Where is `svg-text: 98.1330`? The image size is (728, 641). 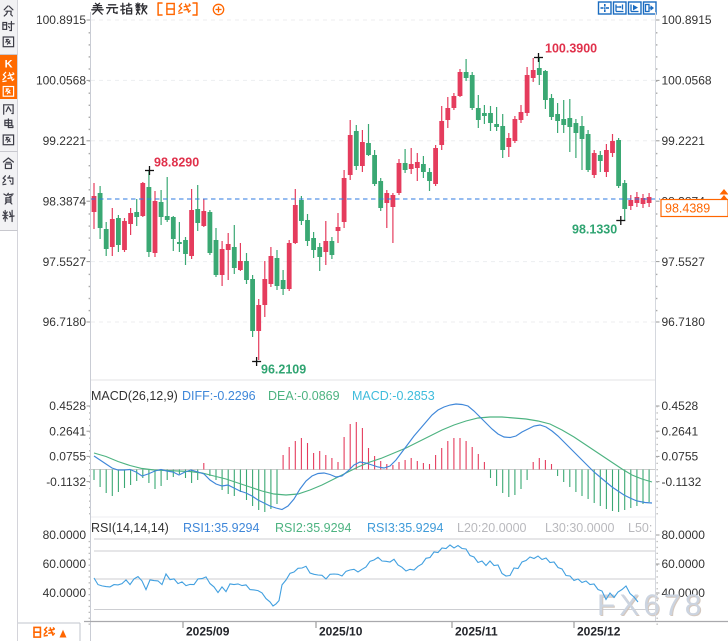
svg-text: 98.1330 is located at coordinates (594, 230).